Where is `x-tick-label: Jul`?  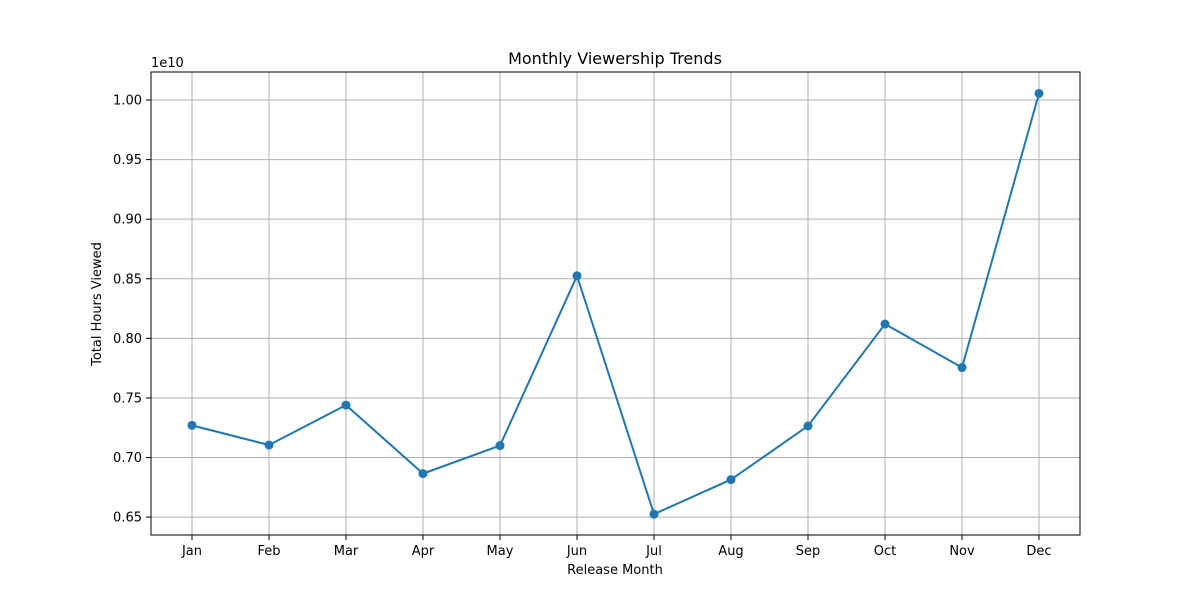 x-tick-label: Jul is located at coordinates (653, 551).